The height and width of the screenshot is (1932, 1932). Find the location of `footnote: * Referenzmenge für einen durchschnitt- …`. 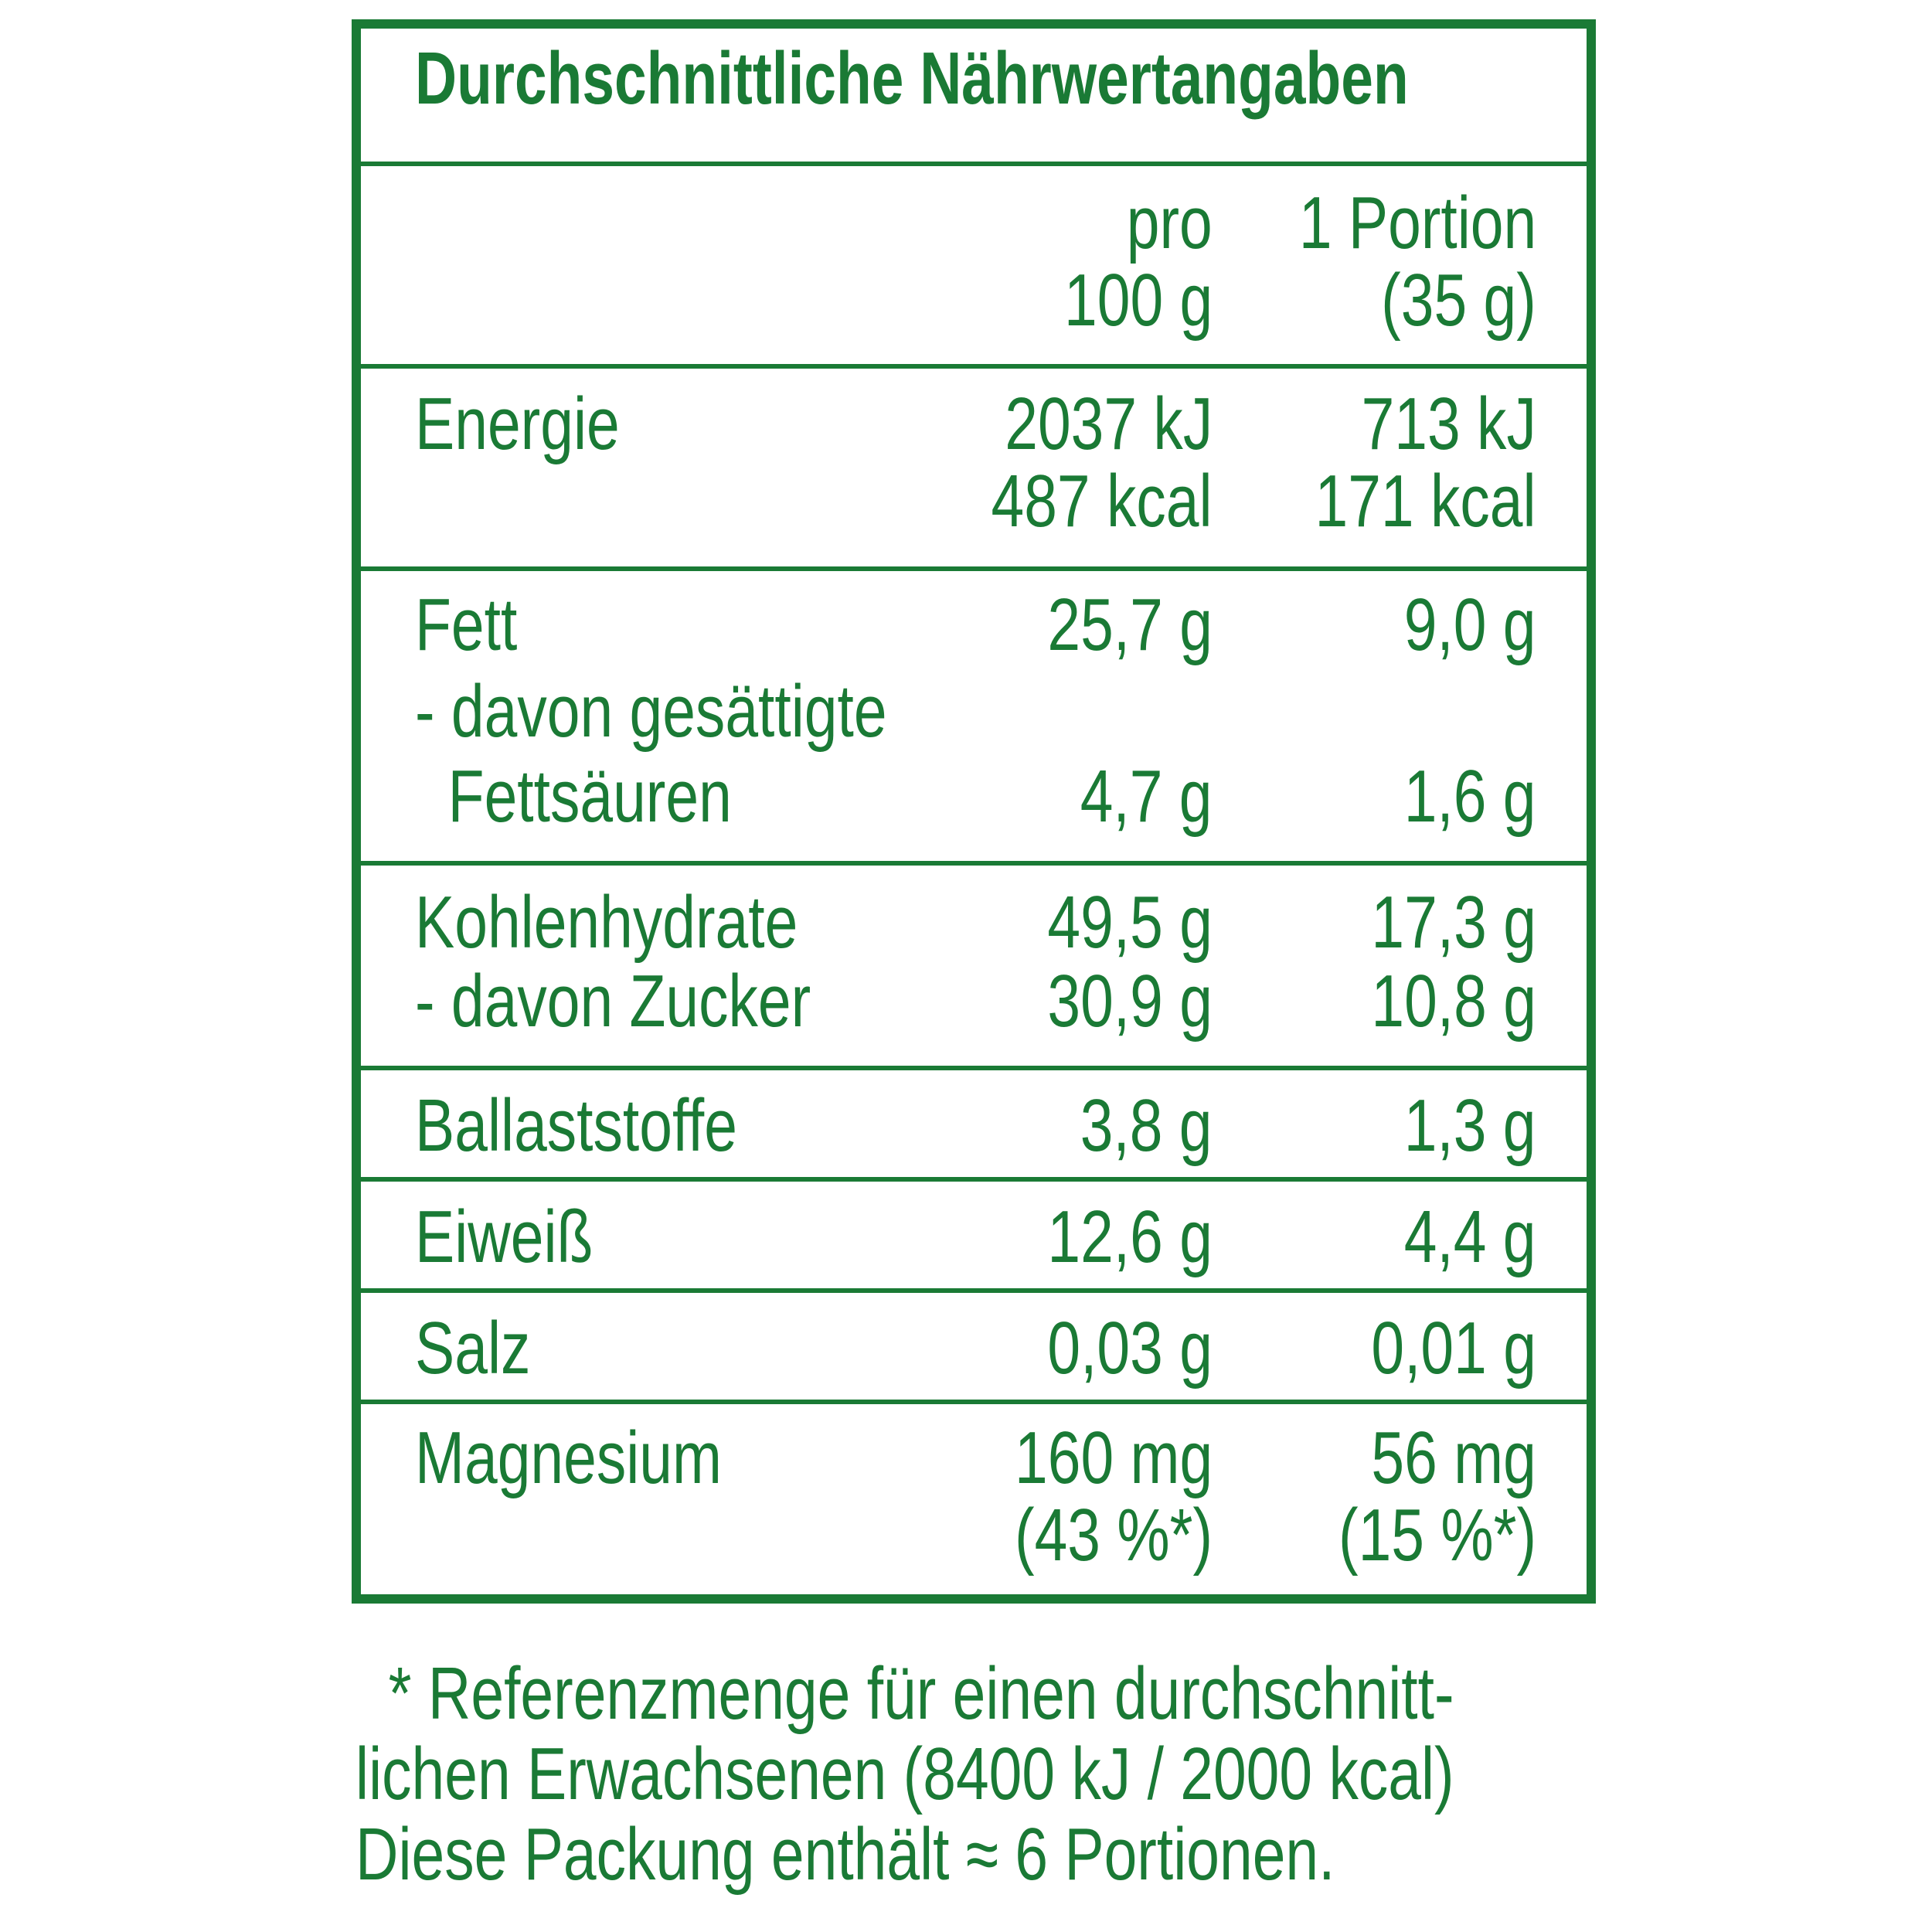

footnote: * Referenzmenge für einen durchschnitt- … is located at coordinates (1012, 1774).